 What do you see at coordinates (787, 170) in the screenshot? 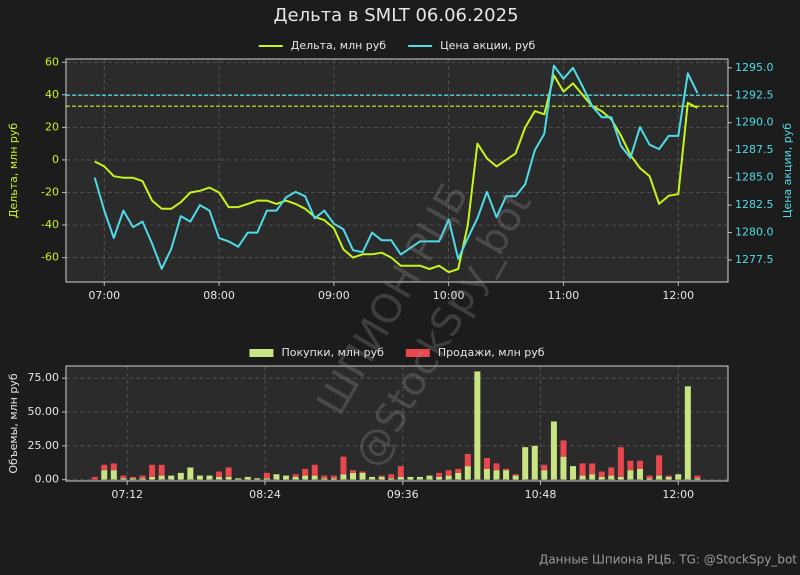
I see `y2-axis-label: Цена акции, руб` at bounding box center [787, 170].